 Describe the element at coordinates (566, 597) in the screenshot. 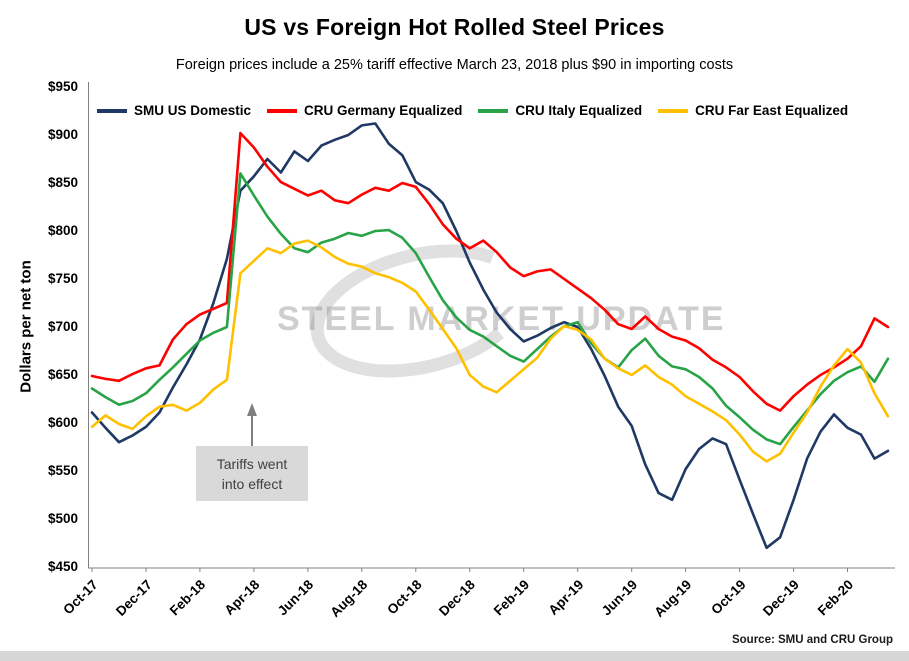

I see `x-tick-label: Apr-19` at that location.